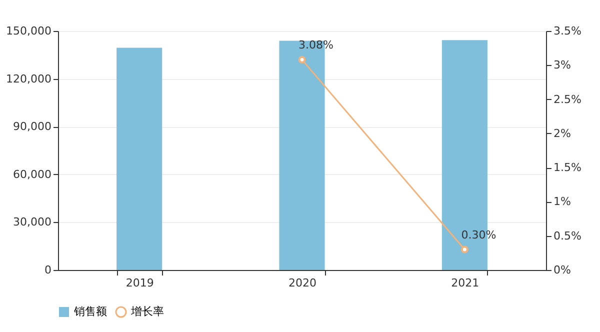  I want to click on y2-tick-label: 0.5%, so click(568, 235).